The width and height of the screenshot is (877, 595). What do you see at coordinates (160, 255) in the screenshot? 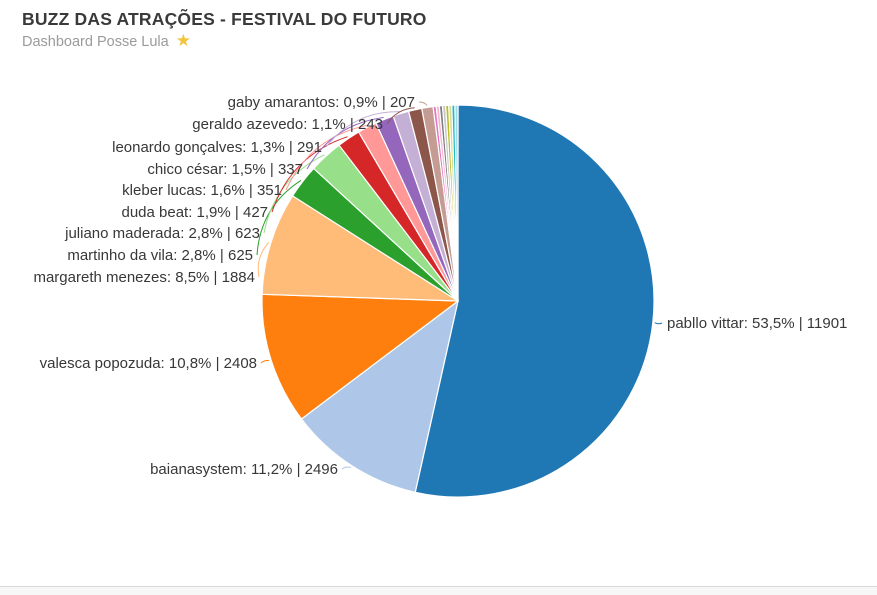
I see `slice-label-martinho-da-vila: martinho da vila: 2,8% | 625` at bounding box center [160, 255].